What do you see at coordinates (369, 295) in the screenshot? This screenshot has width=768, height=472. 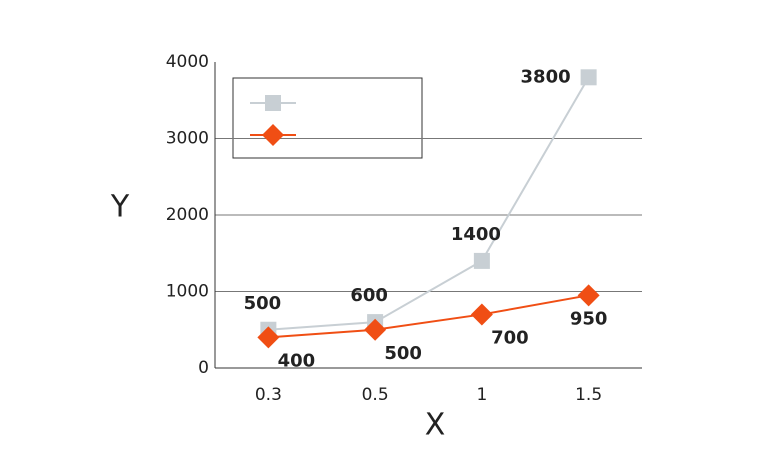 I see `value-label: 600` at bounding box center [369, 295].